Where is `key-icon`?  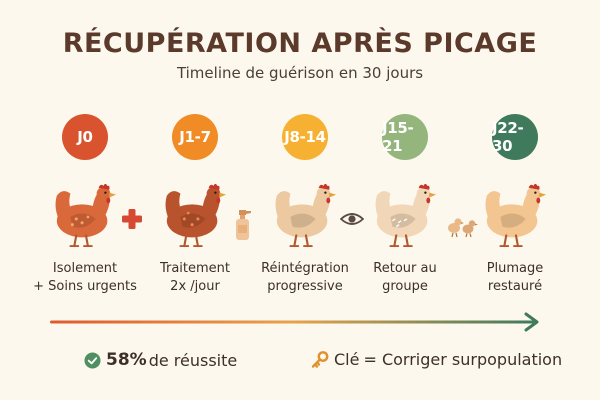
key-icon is located at coordinates (320, 359).